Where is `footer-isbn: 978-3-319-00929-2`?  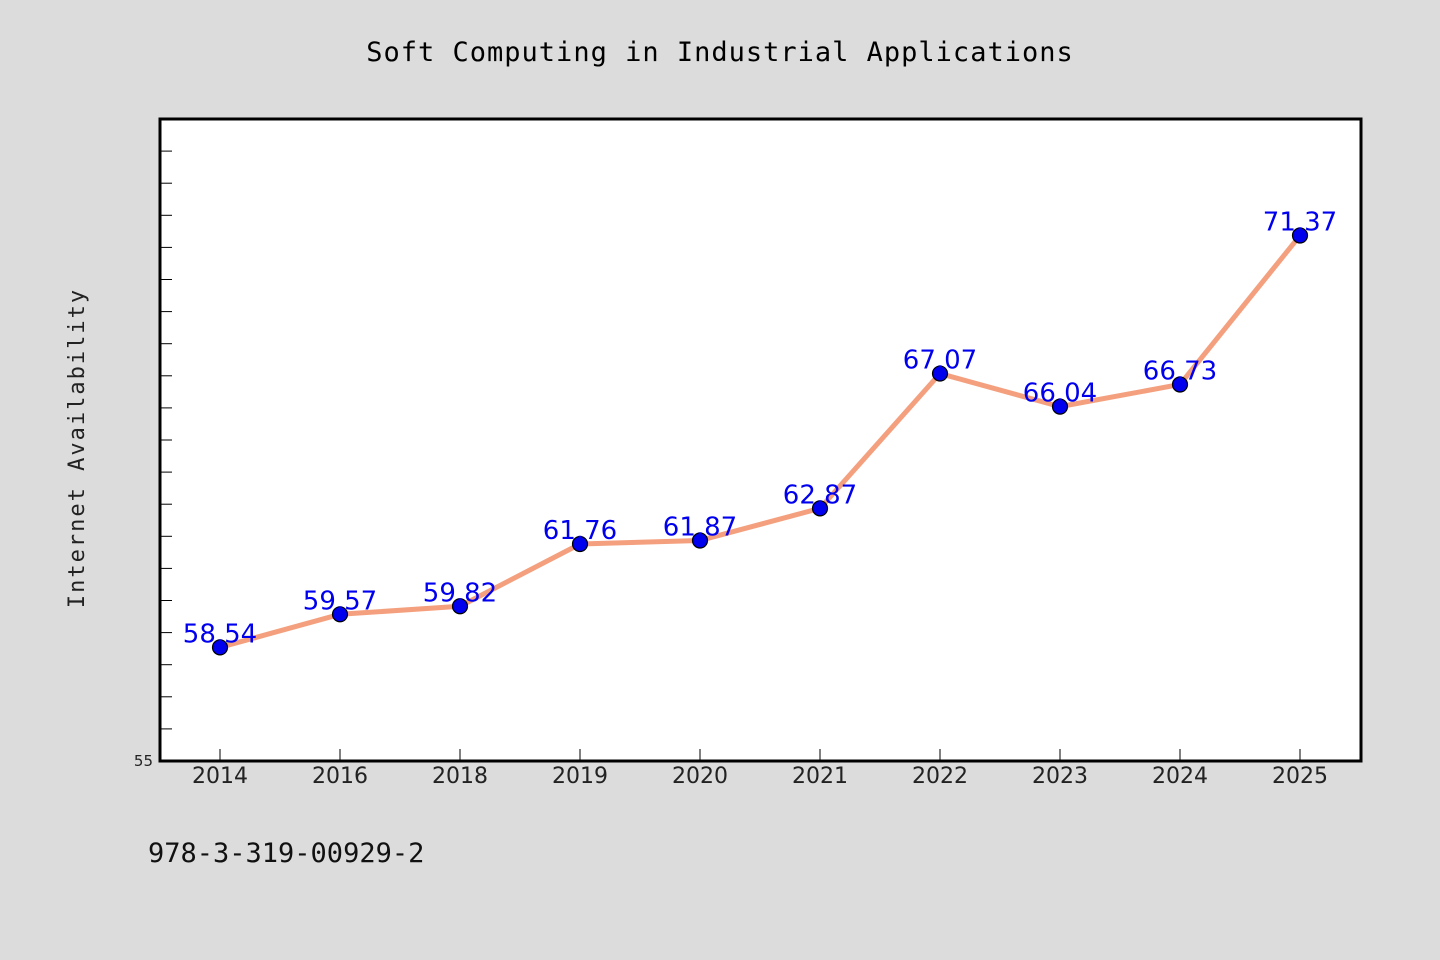
footer-isbn: 978-3-319-00929-2 is located at coordinates (286, 853).